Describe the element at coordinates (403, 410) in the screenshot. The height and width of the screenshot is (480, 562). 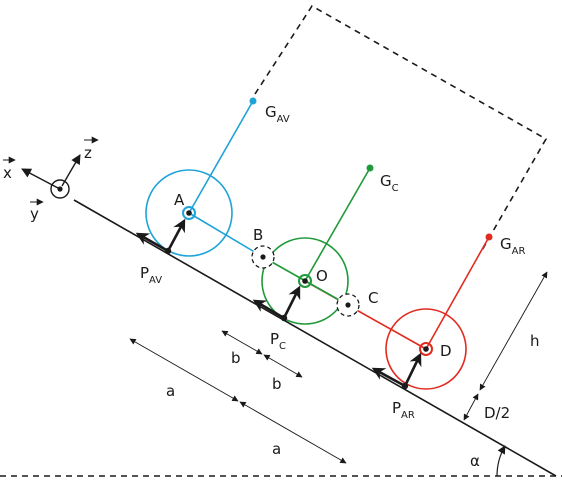
I see `label-p-ar: PAR` at that location.